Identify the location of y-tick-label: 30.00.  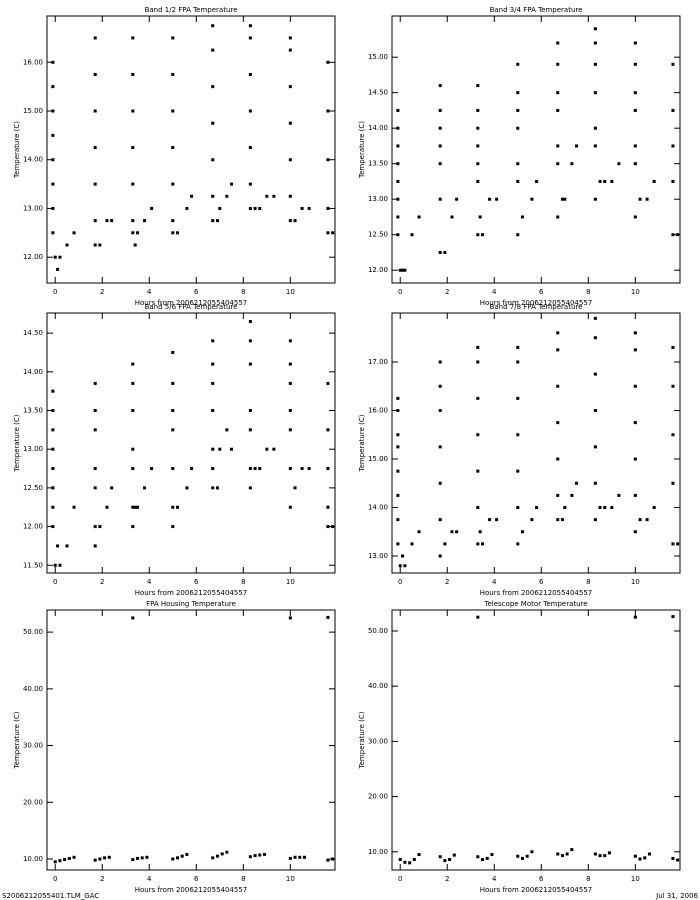
(378, 741).